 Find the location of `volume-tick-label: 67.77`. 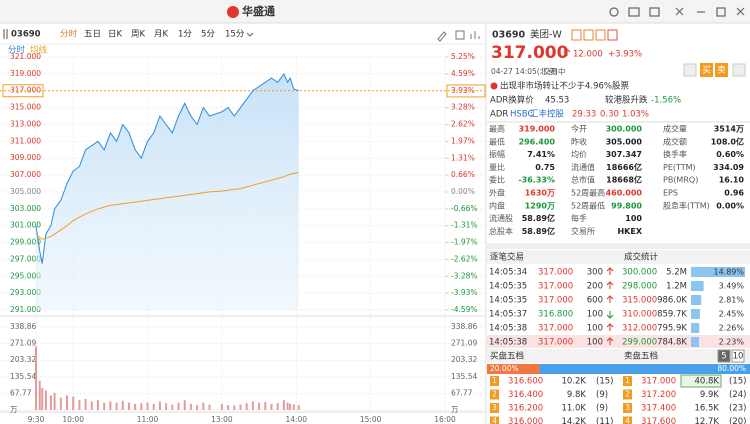

volume-tick-label: 67.77 is located at coordinates (462, 392).